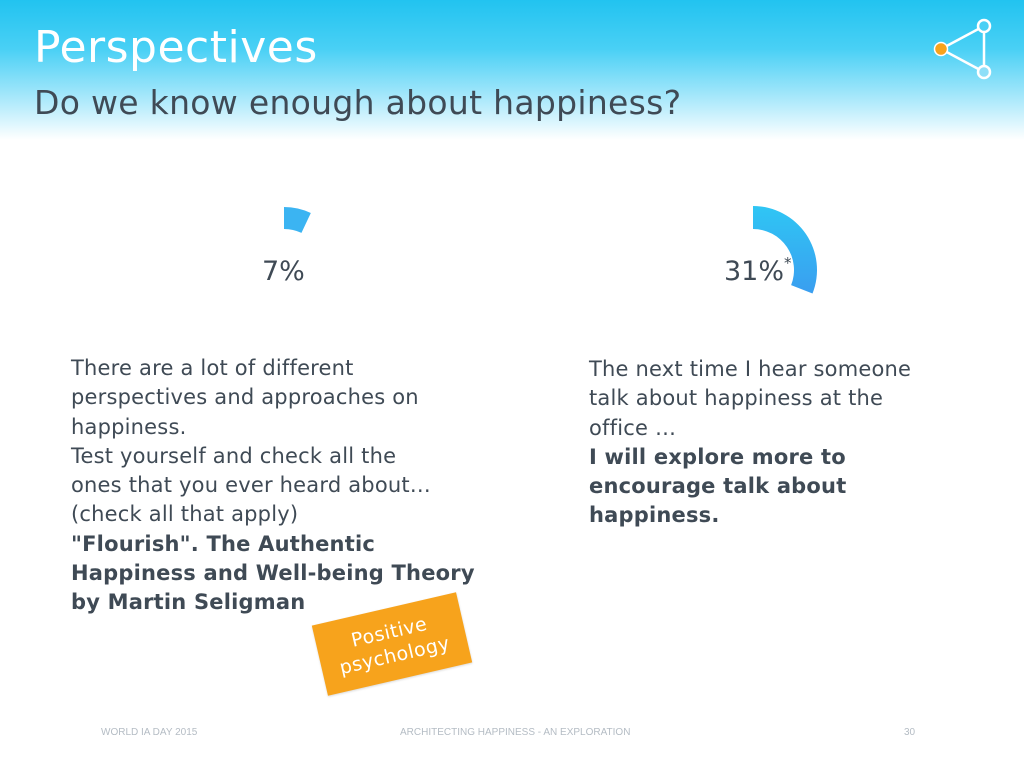 The height and width of the screenshot is (768, 1024). Describe the element at coordinates (736, 398) in the screenshot. I see `right-text-line: talk about happiness at the` at that location.